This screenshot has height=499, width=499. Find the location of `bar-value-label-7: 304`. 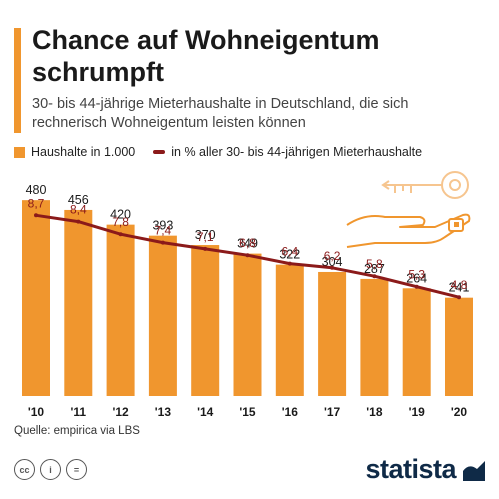

bar-value-label-7: 304 is located at coordinates (332, 262).